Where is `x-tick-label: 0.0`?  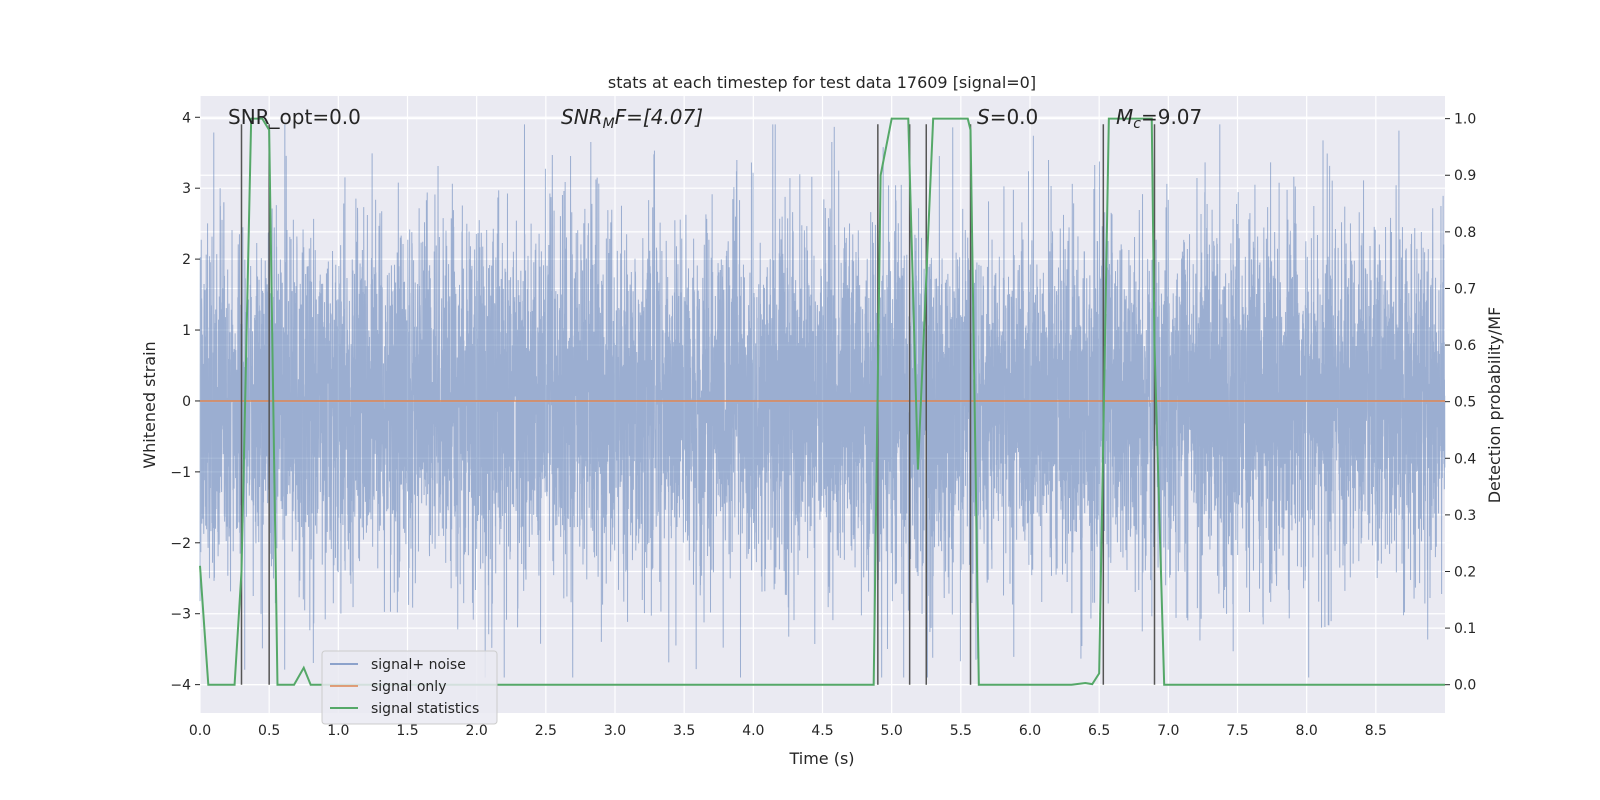 x-tick-label: 0.0 is located at coordinates (200, 731).